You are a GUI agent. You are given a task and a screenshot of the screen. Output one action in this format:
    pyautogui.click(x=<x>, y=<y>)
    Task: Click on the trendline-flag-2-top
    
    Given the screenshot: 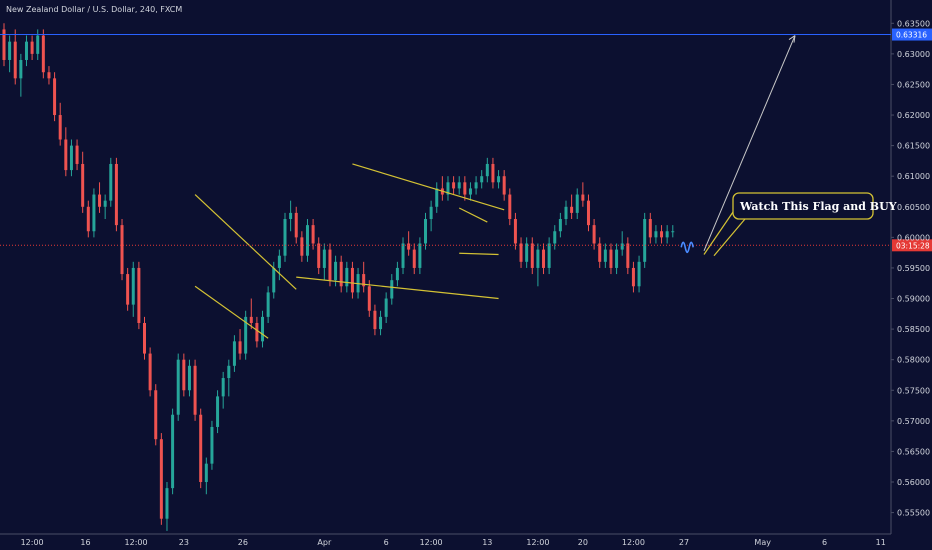 What is the action you would take?
    pyautogui.click(x=428, y=187)
    